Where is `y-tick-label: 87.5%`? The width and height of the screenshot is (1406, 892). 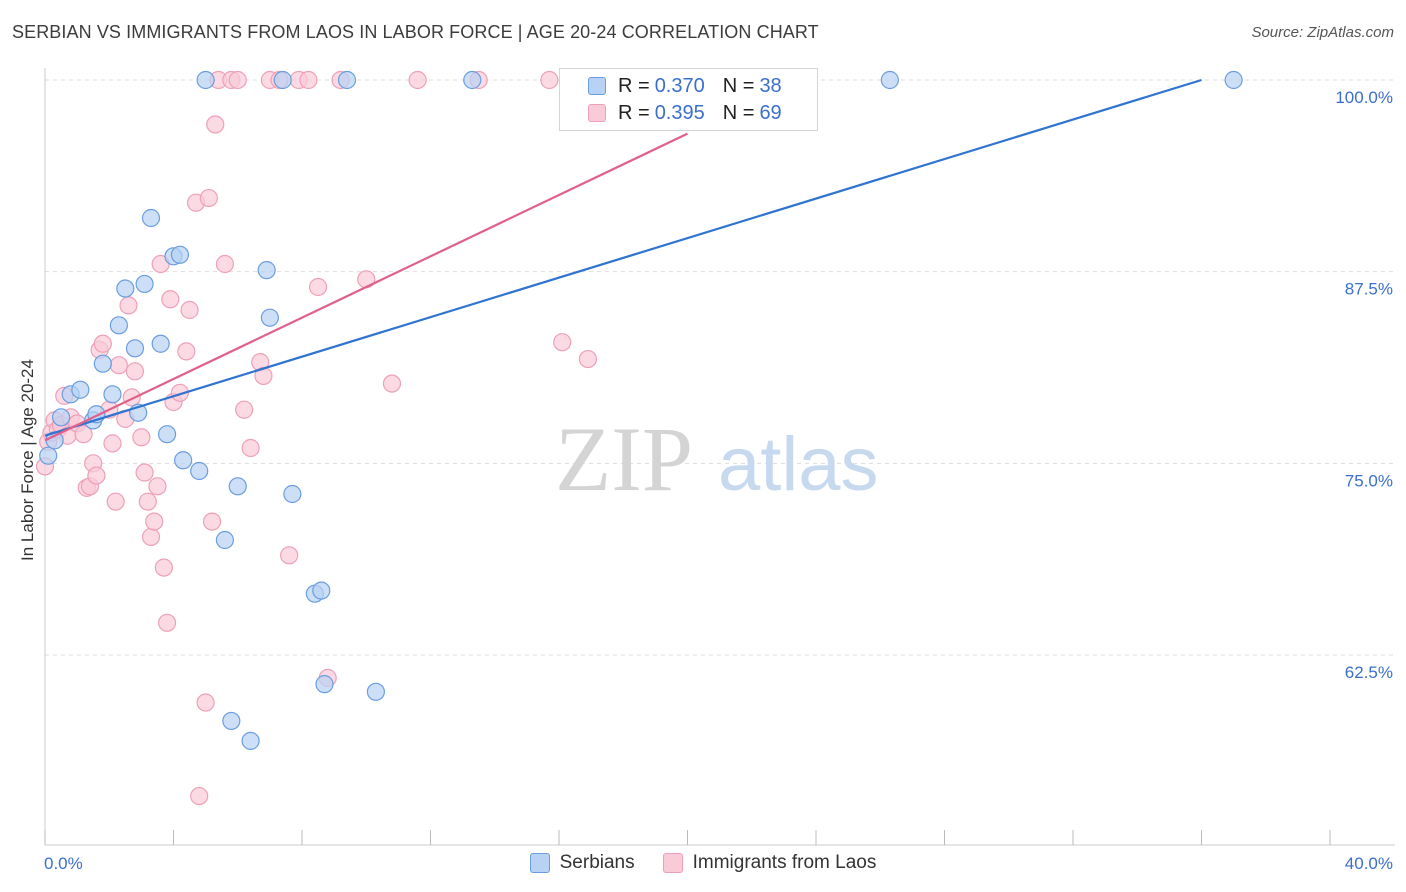
y-tick-label: 87.5% is located at coordinates (1369, 289).